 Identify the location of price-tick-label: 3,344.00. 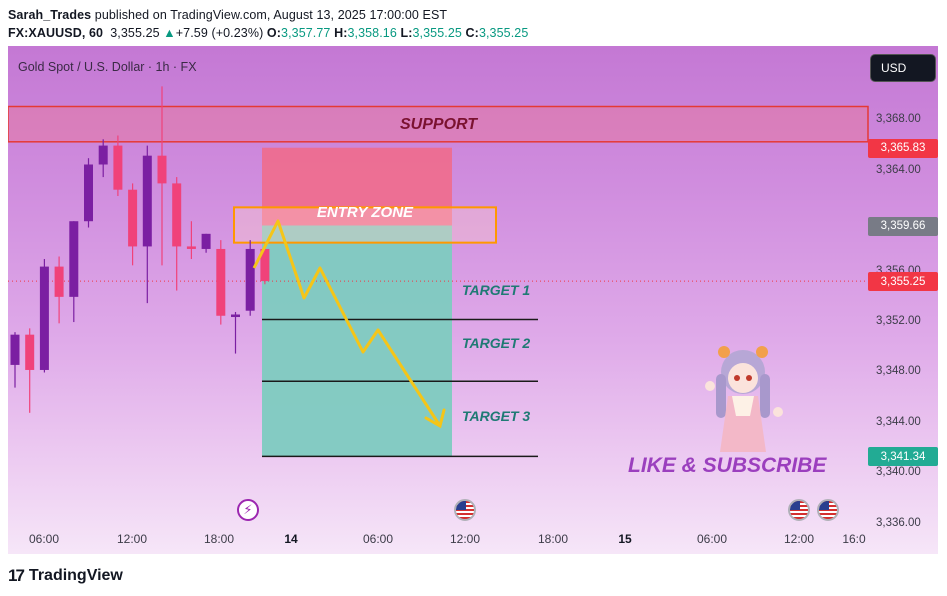
(898, 421).